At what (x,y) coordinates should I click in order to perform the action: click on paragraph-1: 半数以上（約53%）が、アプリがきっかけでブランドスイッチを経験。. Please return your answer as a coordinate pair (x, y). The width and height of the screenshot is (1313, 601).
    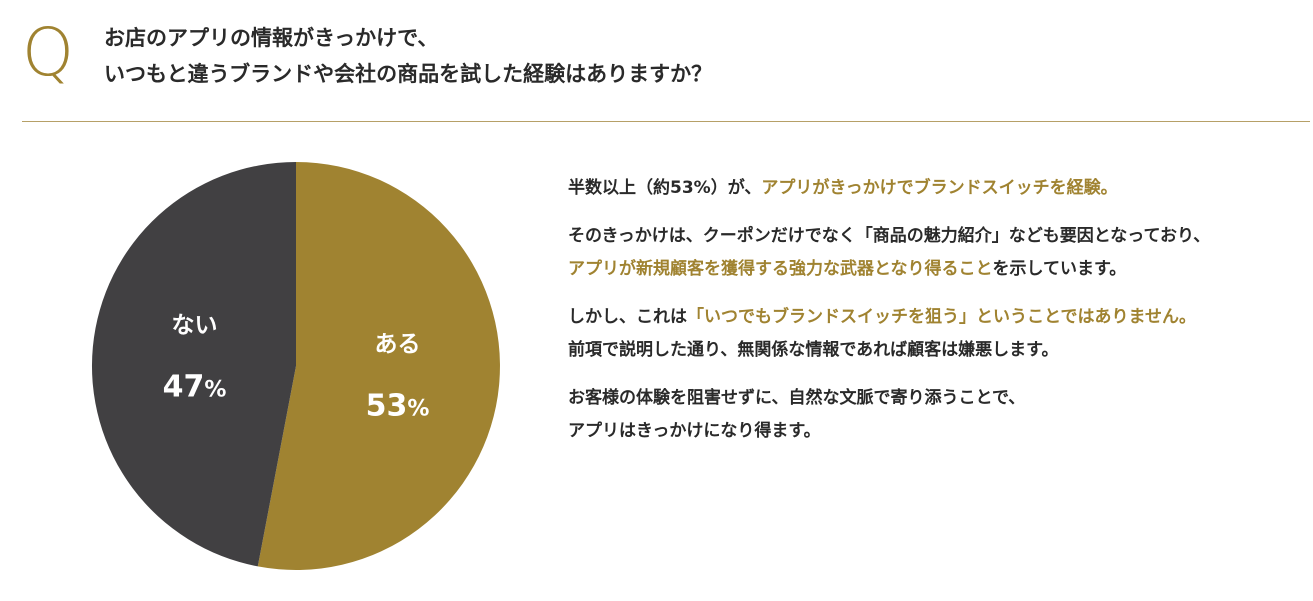
    Looking at the image, I should click on (938, 188).